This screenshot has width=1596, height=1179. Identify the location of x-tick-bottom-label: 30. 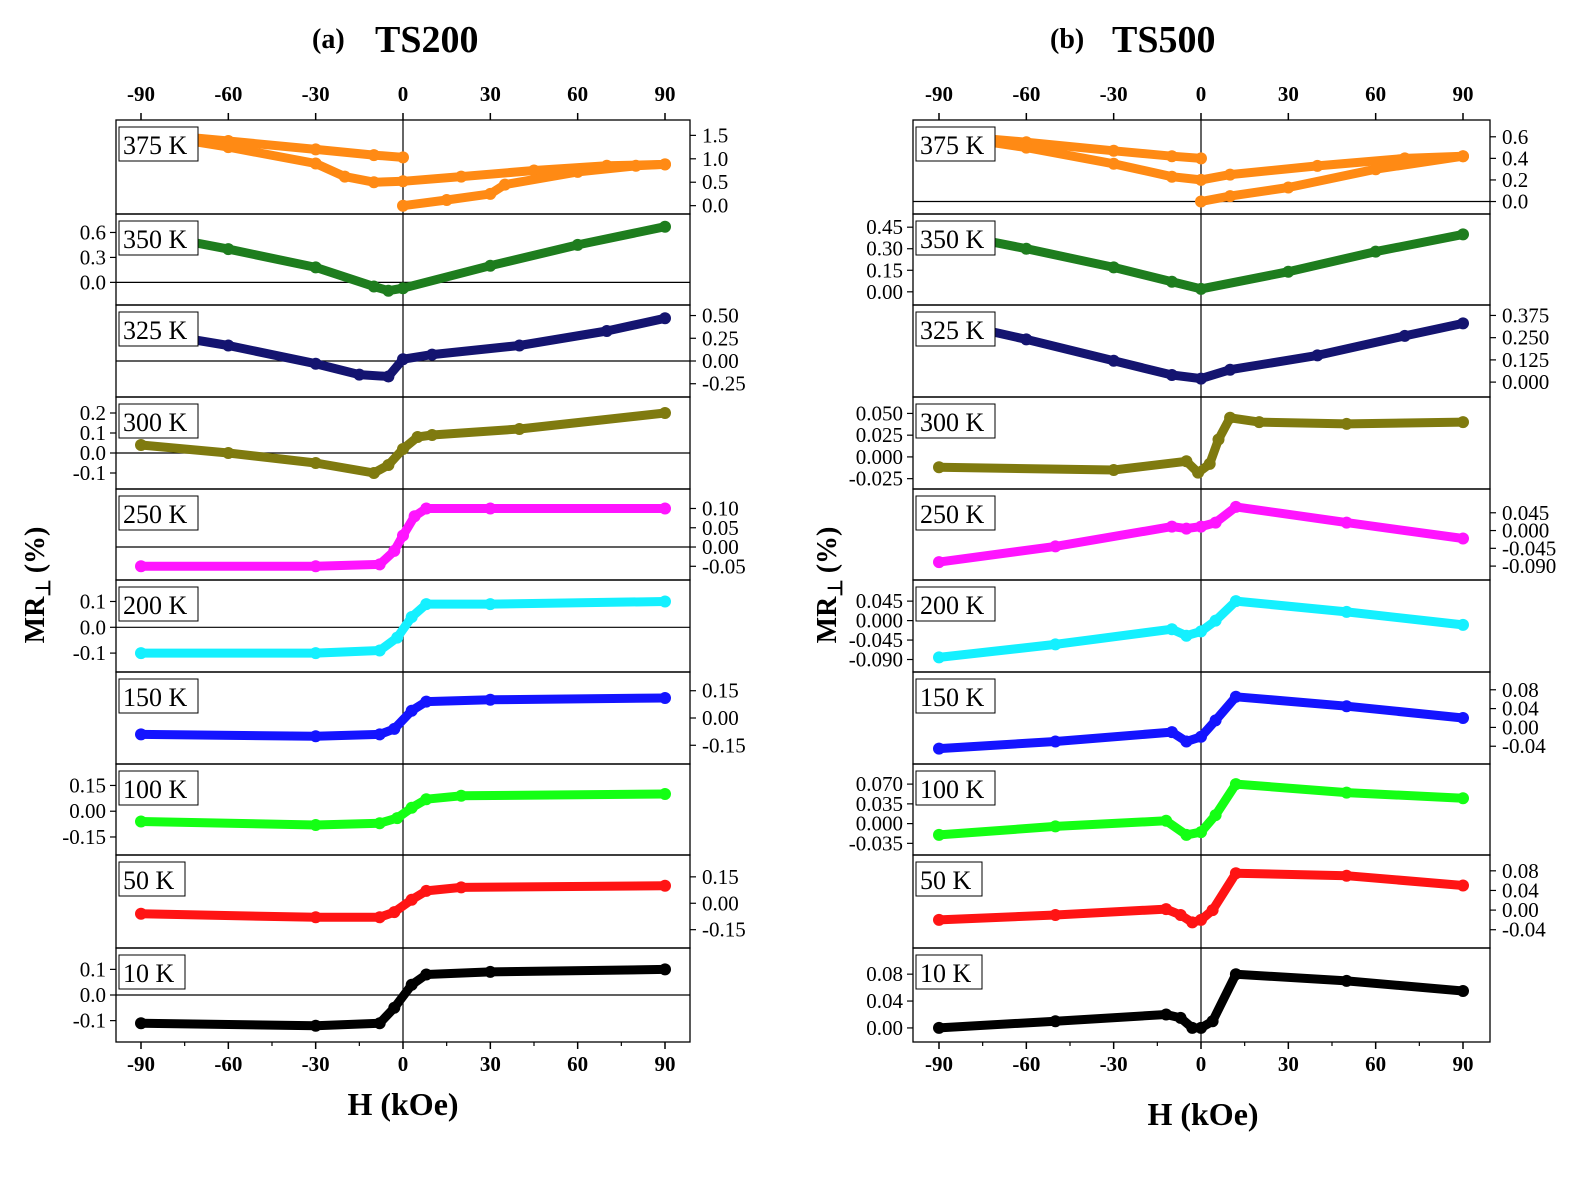
(490, 1064).